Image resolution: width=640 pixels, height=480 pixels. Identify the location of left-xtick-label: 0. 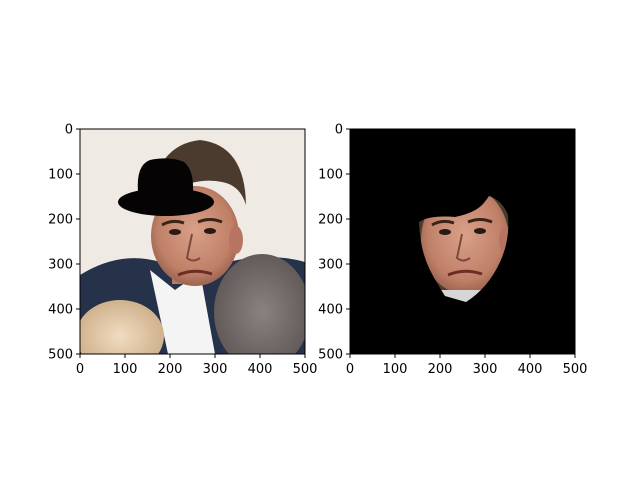
(80, 369).